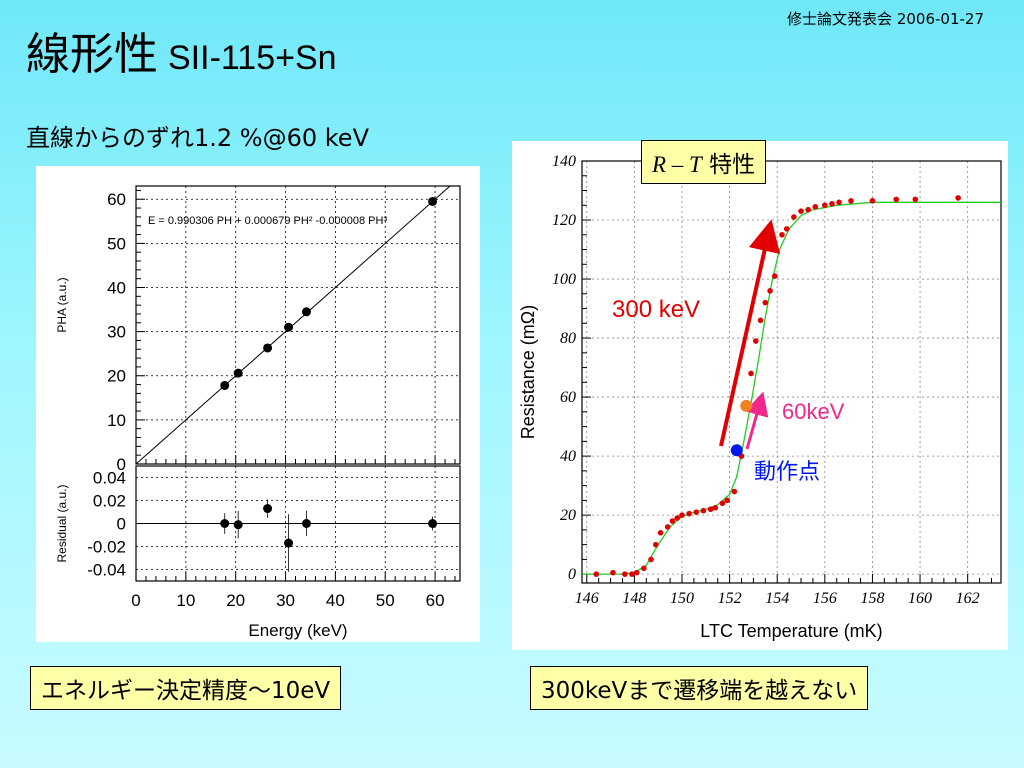  I want to click on fit-line, so click(293, 325).